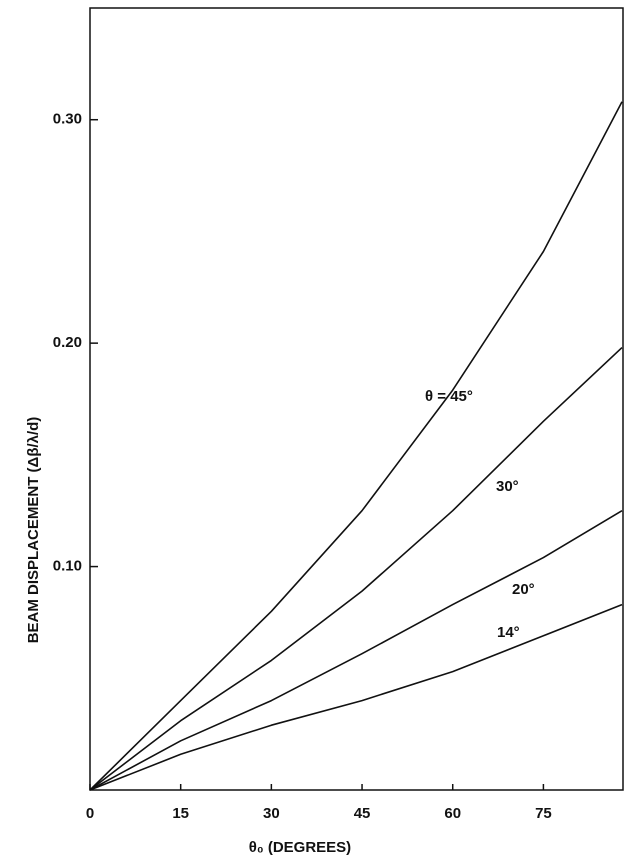  Describe the element at coordinates (90, 813) in the screenshot. I see `x-tick-label: 0` at that location.